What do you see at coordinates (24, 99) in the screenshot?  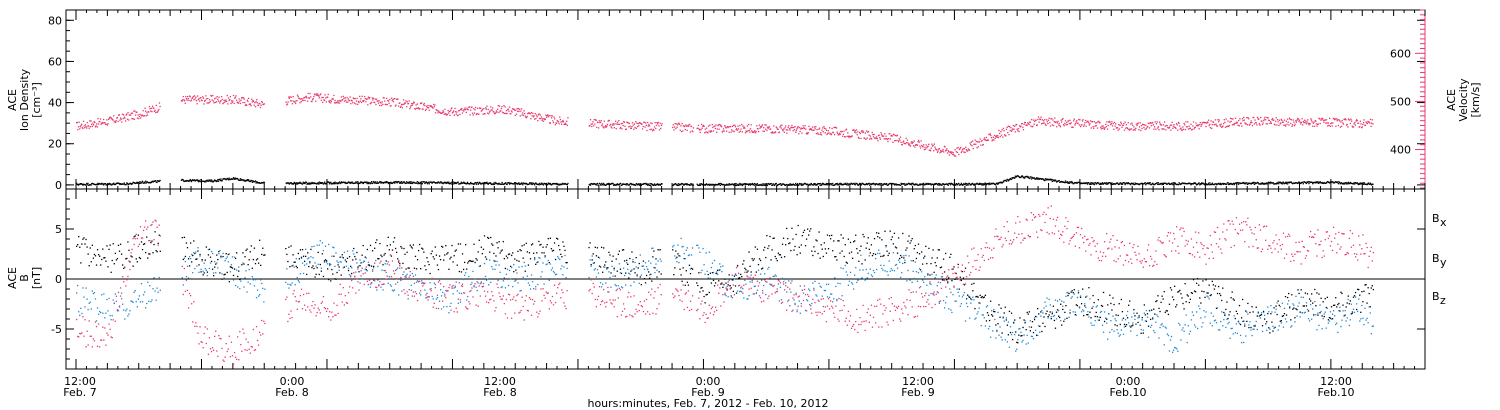 I see `axis-title-line: Ion Density` at bounding box center [24, 99].